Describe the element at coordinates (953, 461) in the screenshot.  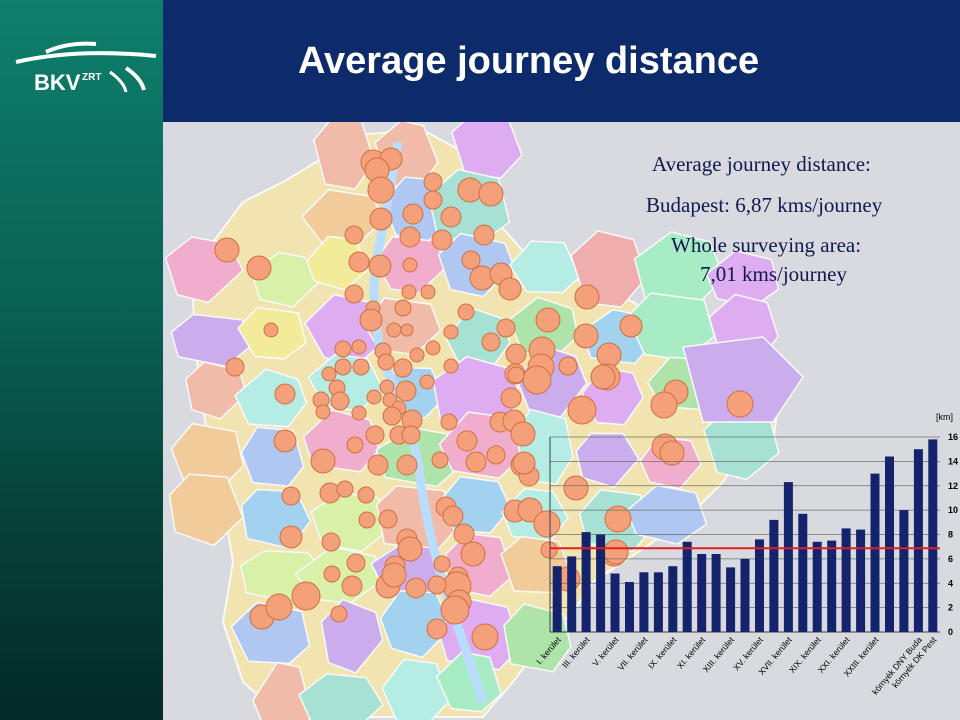
I see `y-tick-label: 14` at that location.